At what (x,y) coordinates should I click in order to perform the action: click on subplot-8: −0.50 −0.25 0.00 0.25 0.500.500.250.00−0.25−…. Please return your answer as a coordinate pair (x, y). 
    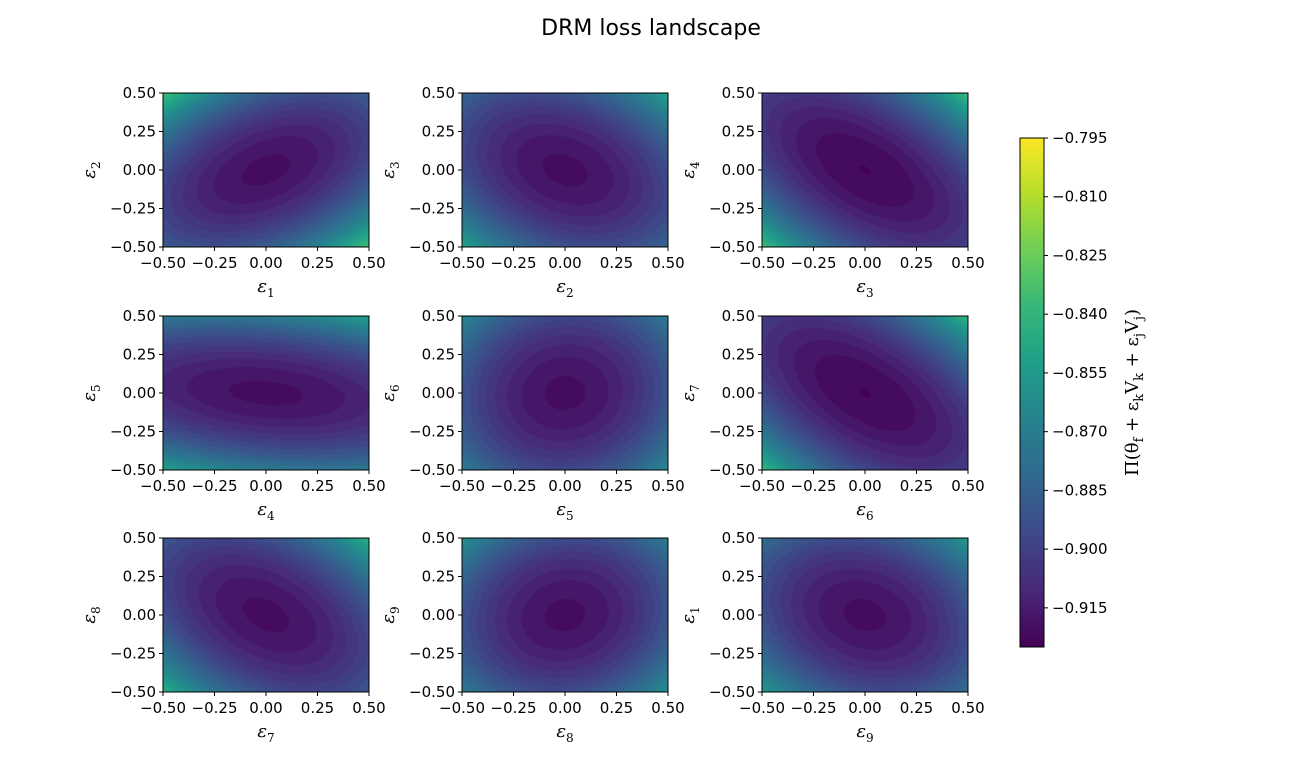
    Looking at the image, I should click on (531, 637).